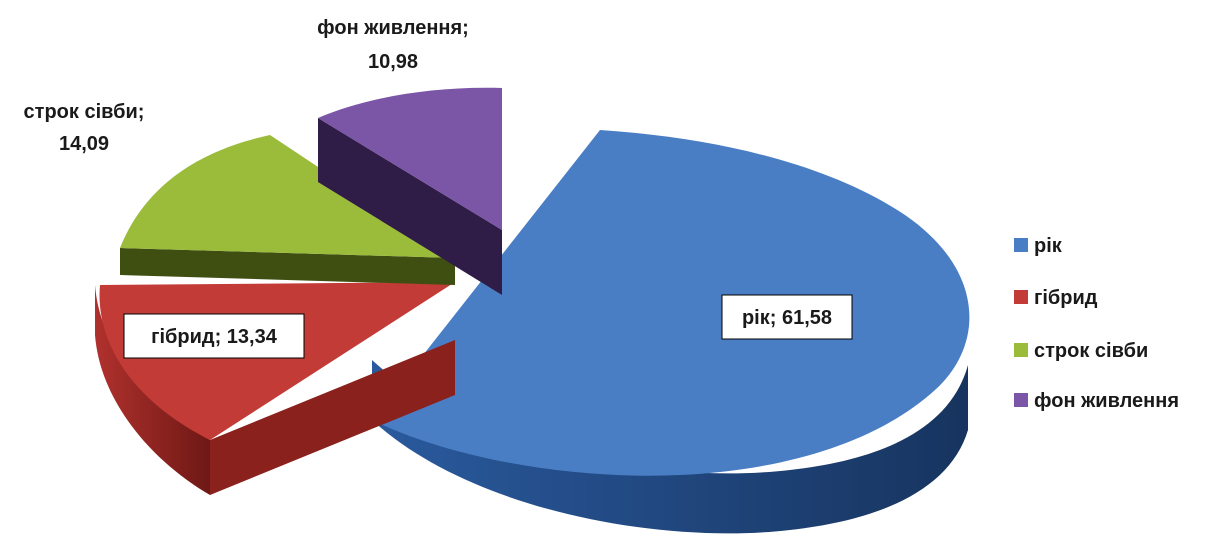 This screenshot has height=550, width=1221. Describe the element at coordinates (393, 45) in the screenshot. I see `data-label-fon-zhyvlennia: фон живлення; 10,98` at that location.